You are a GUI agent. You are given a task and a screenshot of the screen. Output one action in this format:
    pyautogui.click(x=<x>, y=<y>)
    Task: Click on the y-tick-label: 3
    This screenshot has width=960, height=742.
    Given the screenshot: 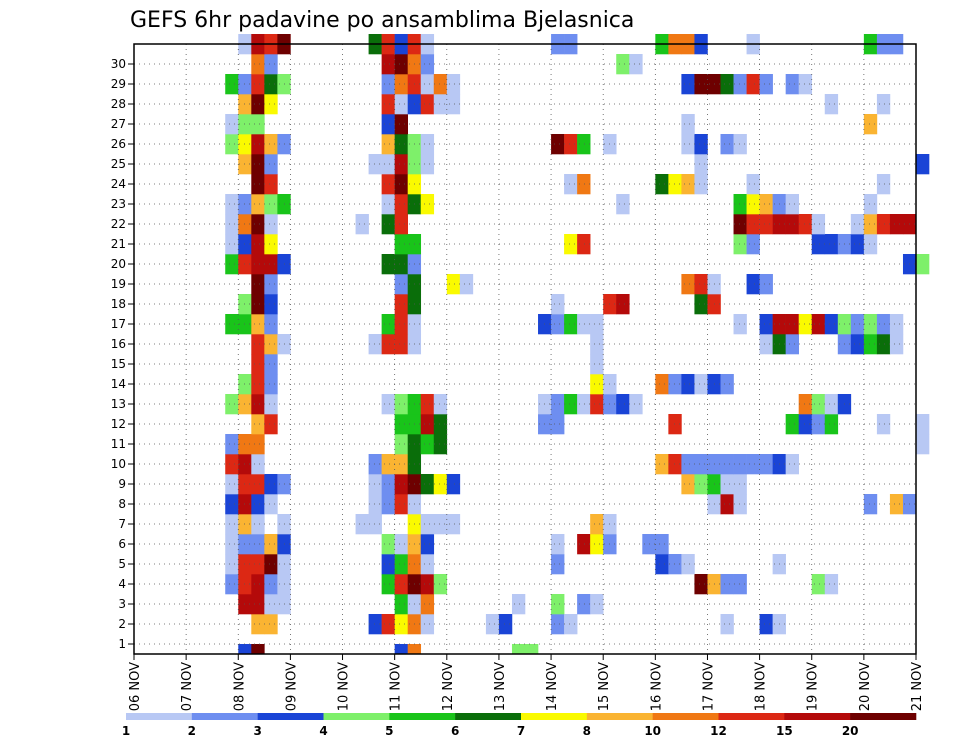 What is the action you would take?
    pyautogui.click(x=122, y=604)
    